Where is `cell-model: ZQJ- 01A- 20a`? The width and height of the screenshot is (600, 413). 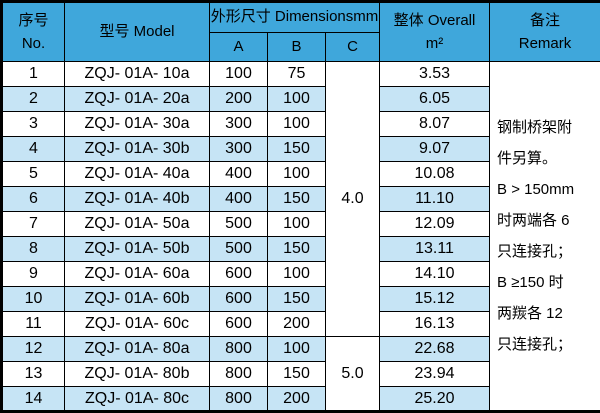 cell-model: ZQJ- 01A- 20a is located at coordinates (137, 99).